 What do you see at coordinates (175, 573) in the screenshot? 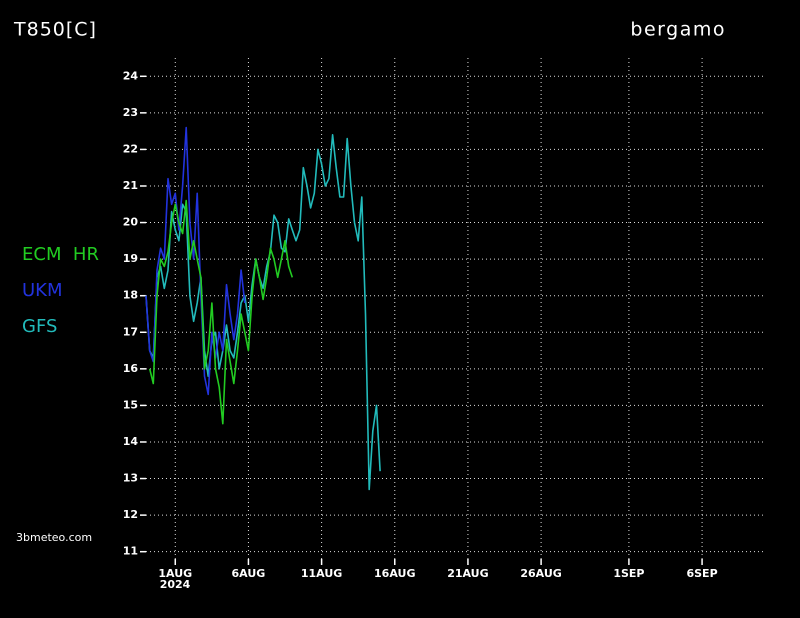
I see `x-tick-label: 1AUG` at bounding box center [175, 573].